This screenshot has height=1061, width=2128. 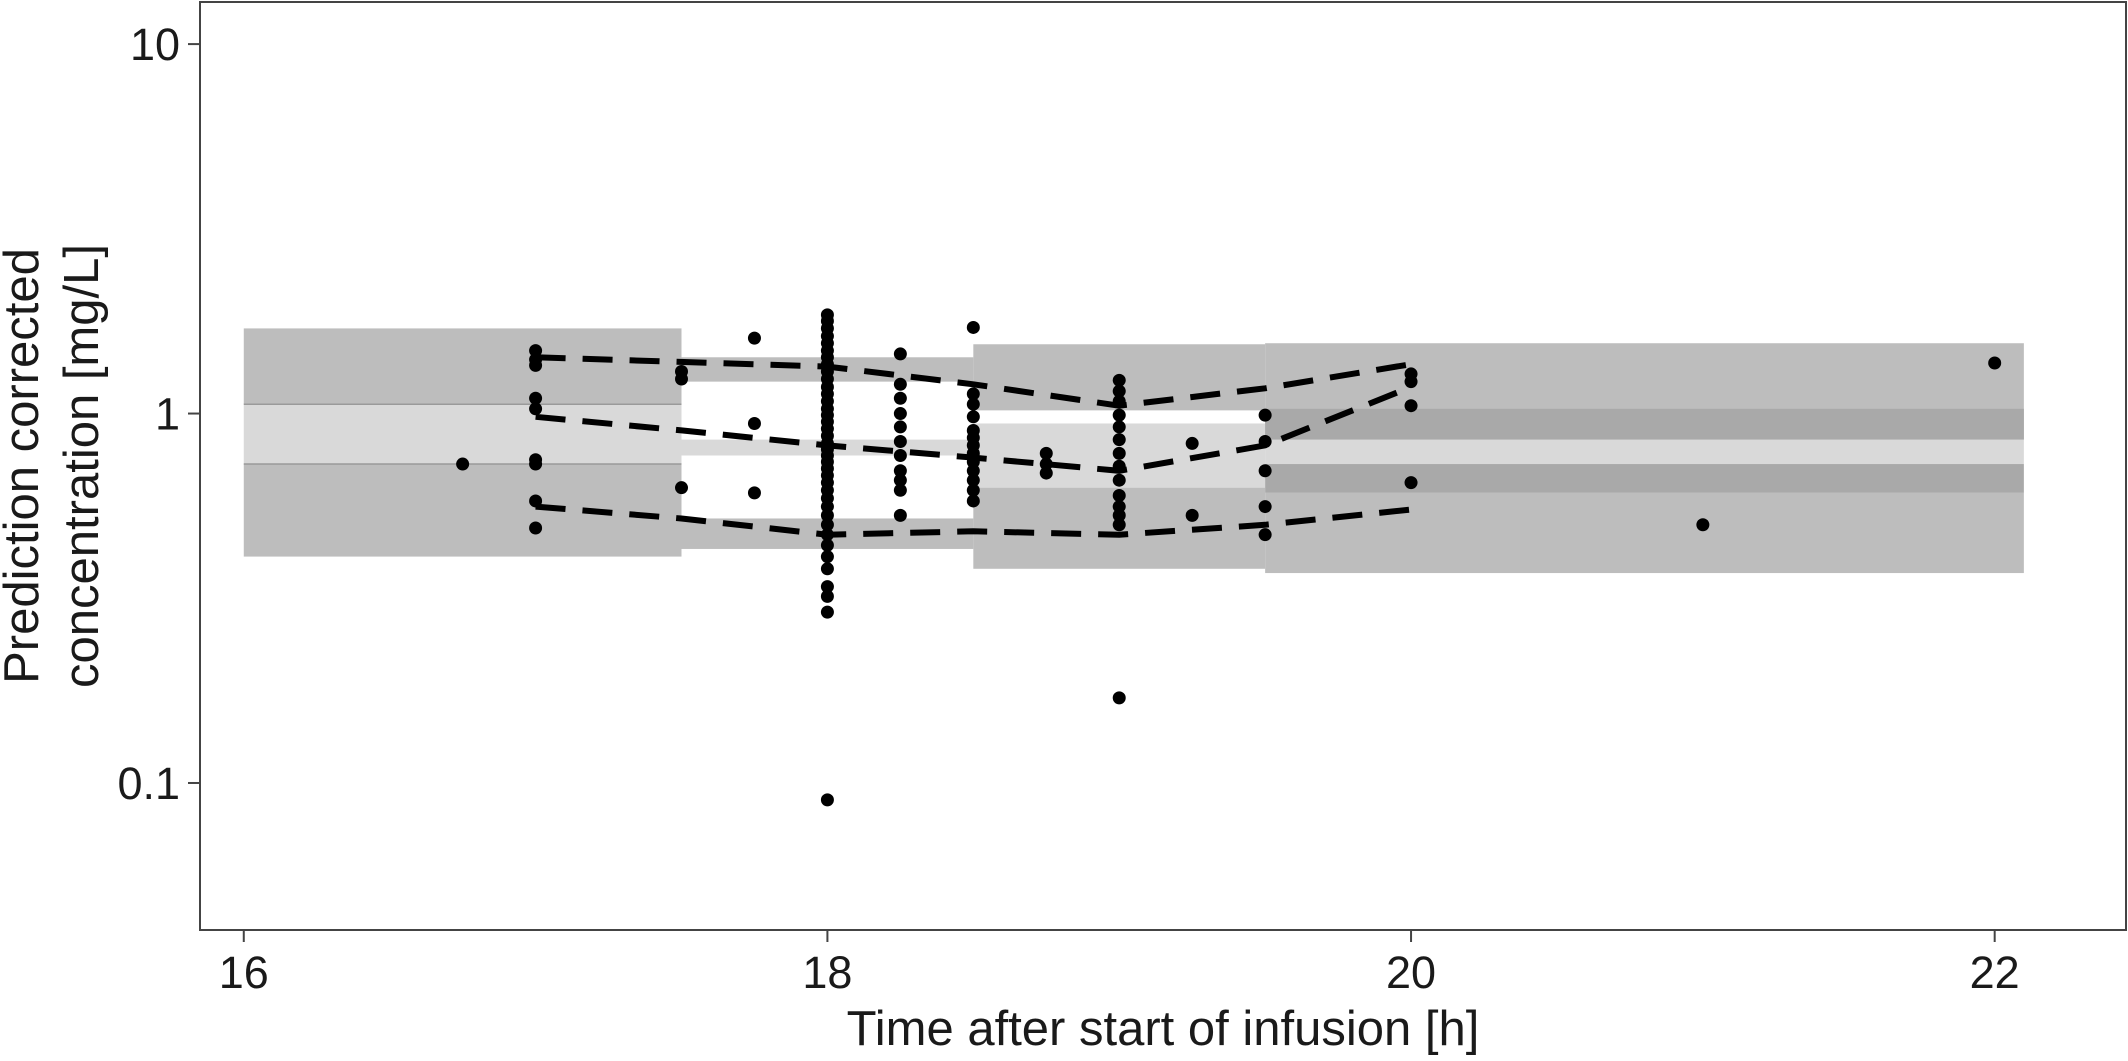 I want to click on y-axis-title: Prediction corrected concentration [mg/L], so click(x=54, y=466).